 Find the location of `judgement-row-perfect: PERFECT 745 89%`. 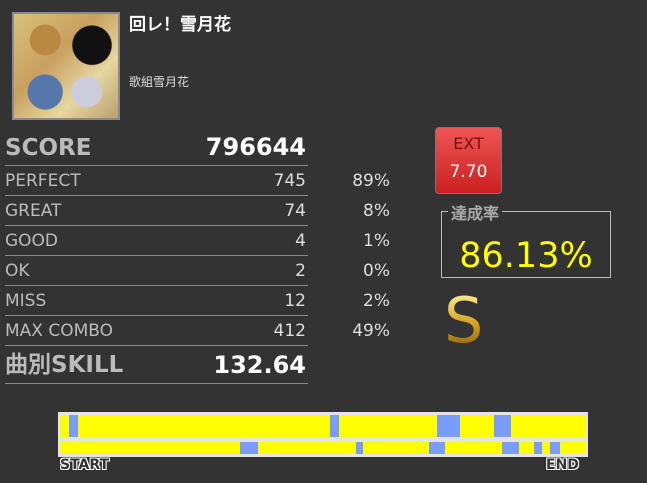

judgement-row-perfect: PERFECT 745 89% is located at coordinates (197, 181).